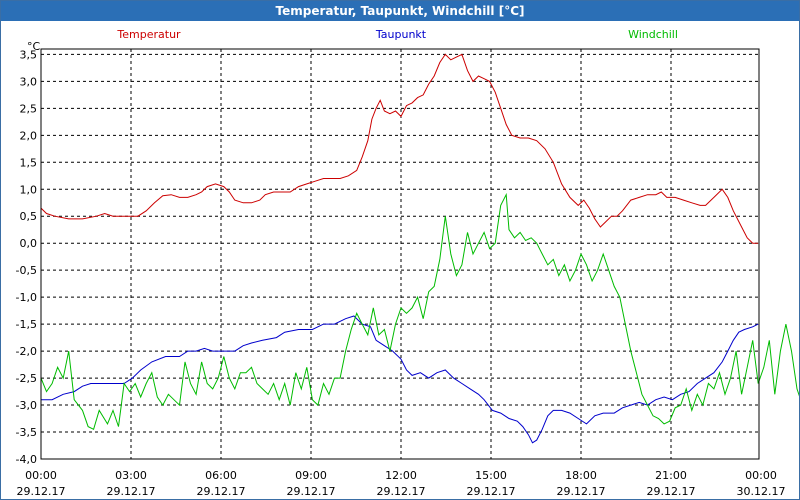 The width and height of the screenshot is (800, 500). What do you see at coordinates (491, 475) in the screenshot?
I see `x-tick-time: 15:00` at bounding box center [491, 475].